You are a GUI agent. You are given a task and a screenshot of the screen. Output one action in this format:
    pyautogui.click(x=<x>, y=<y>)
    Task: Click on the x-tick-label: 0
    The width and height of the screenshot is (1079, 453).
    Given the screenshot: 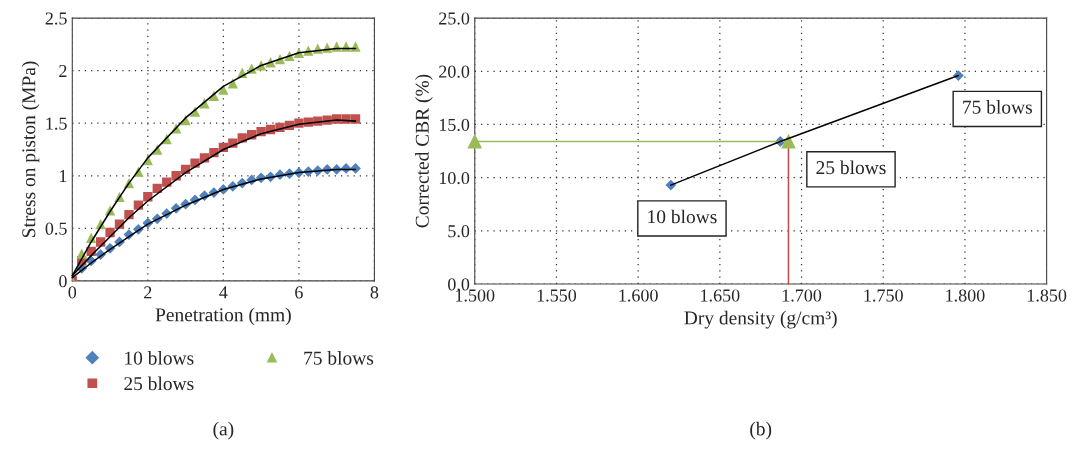 What is the action you would take?
    pyautogui.click(x=72, y=292)
    